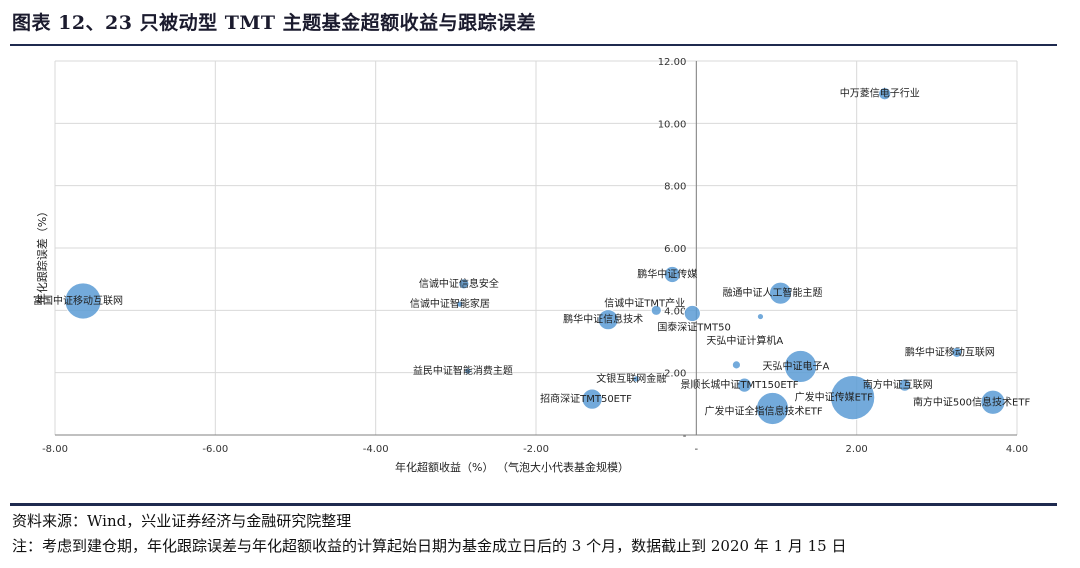 The width and height of the screenshot is (1080, 568). What do you see at coordinates (950, 351) in the screenshot?
I see `bubble-label: 鹏华中证移动互联网` at bounding box center [950, 351].